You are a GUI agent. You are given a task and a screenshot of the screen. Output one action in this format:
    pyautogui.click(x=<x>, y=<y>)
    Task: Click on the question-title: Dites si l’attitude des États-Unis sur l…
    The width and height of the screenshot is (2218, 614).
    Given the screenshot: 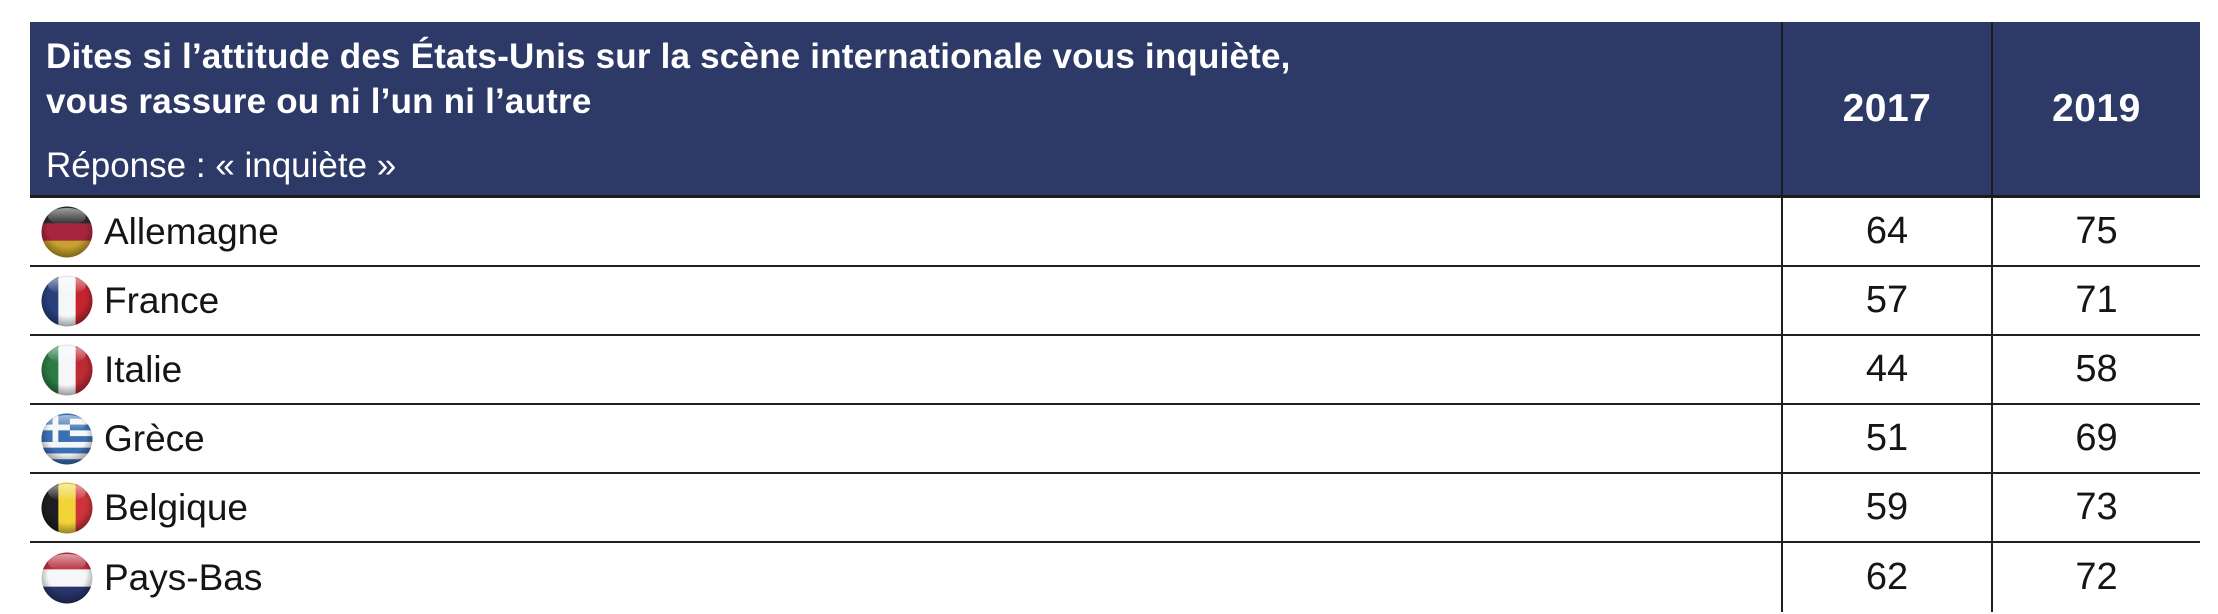 What is the action you would take?
    pyautogui.click(x=903, y=79)
    